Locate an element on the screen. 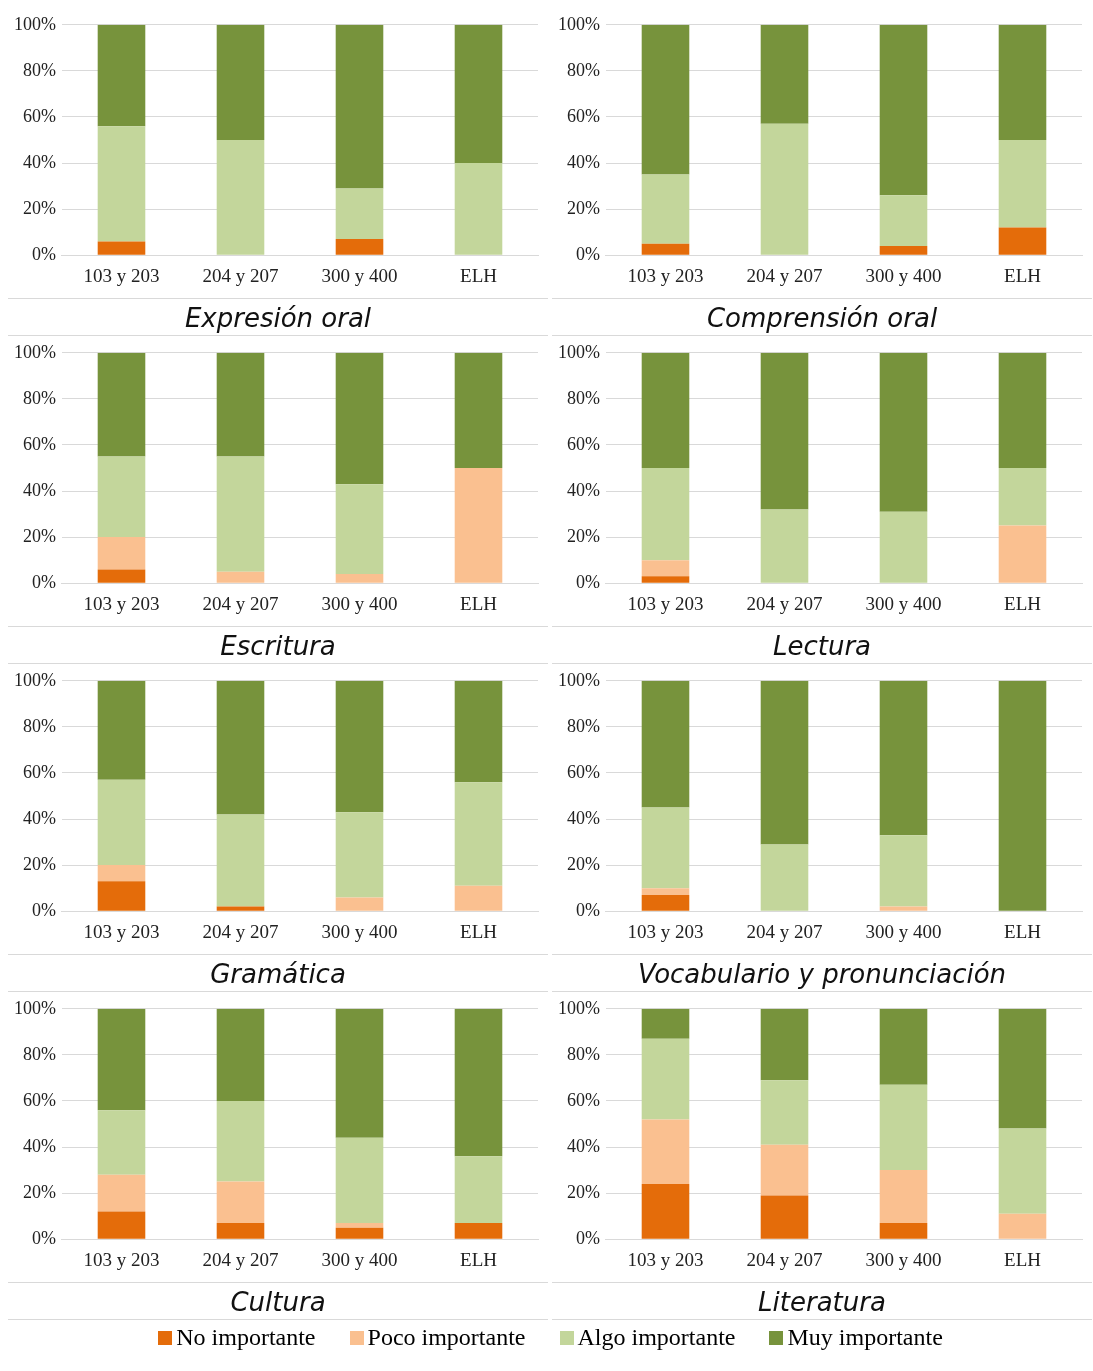 The height and width of the screenshot is (1371, 1093). text: Gramática is located at coordinates (278, 972).